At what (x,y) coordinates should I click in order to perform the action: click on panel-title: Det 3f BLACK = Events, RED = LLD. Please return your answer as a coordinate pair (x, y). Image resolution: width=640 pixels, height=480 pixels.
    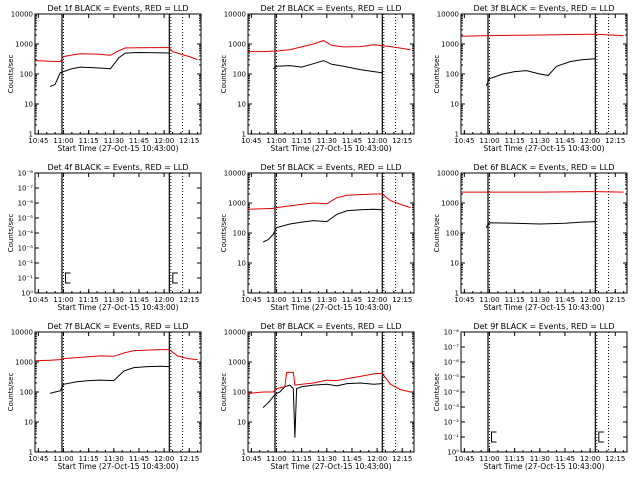
    Looking at the image, I should click on (543, 8).